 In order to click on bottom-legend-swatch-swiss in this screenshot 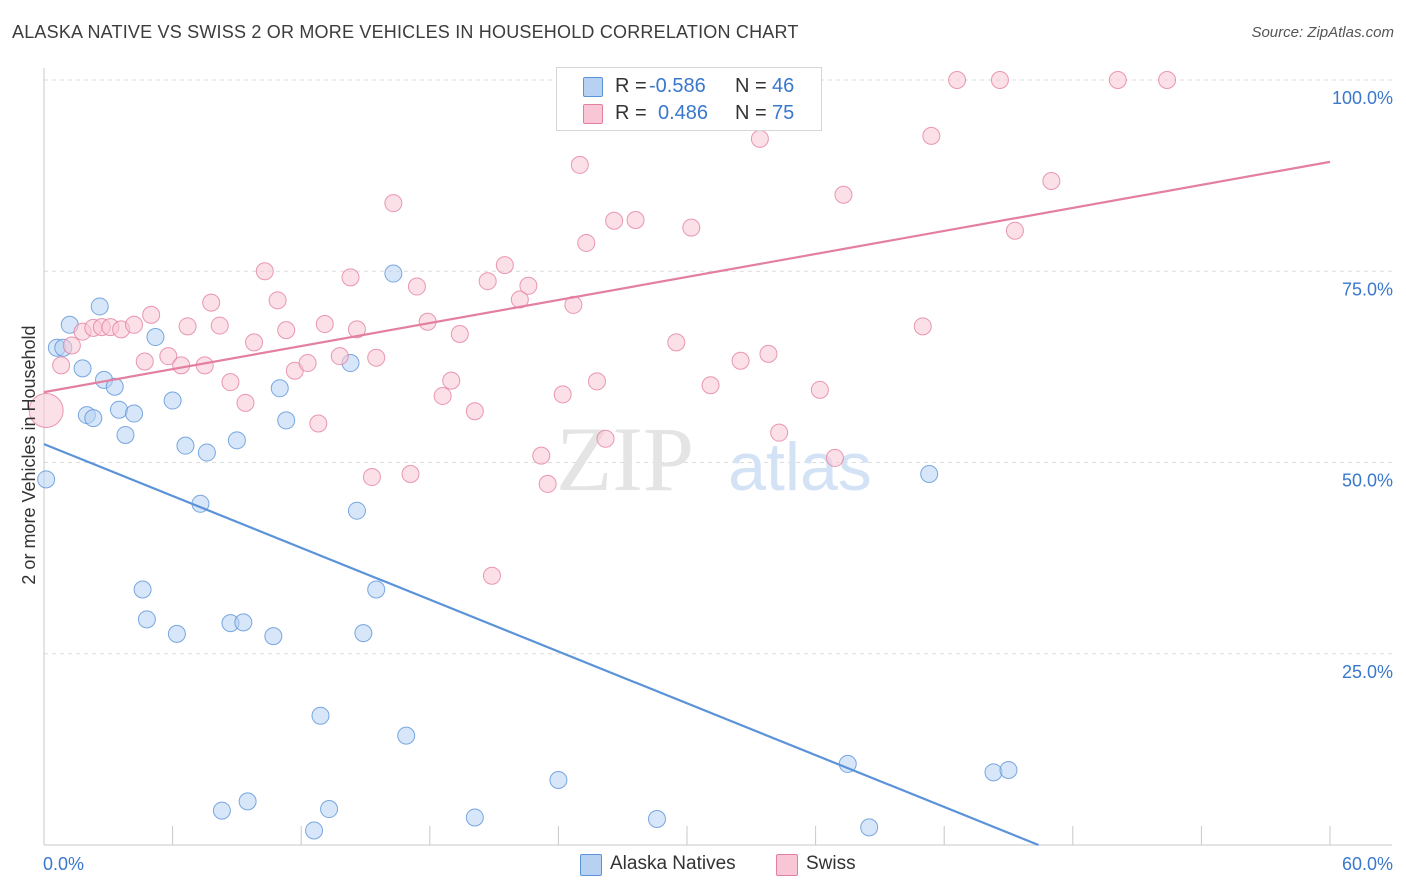, I will do `click(787, 865)`.